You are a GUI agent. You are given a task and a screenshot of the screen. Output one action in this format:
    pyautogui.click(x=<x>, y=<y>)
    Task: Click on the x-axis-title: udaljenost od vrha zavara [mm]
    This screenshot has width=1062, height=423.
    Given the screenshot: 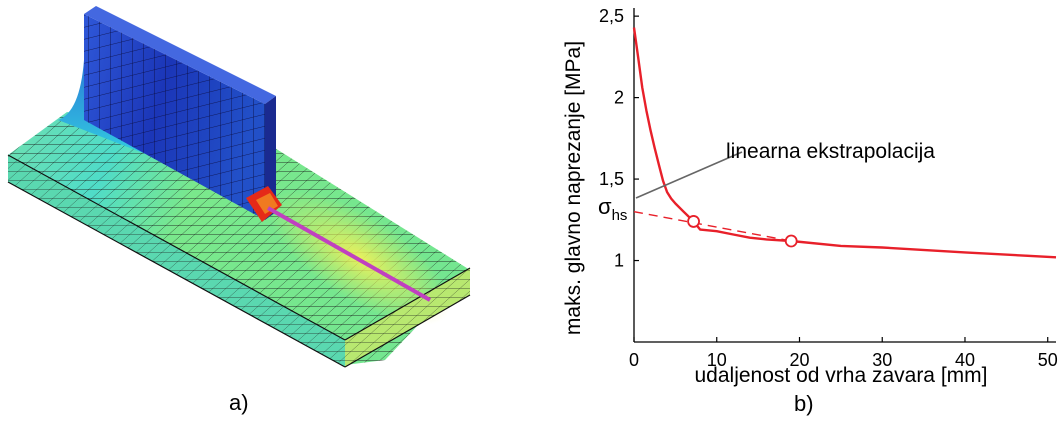 What is the action you would take?
    pyautogui.click(x=841, y=375)
    